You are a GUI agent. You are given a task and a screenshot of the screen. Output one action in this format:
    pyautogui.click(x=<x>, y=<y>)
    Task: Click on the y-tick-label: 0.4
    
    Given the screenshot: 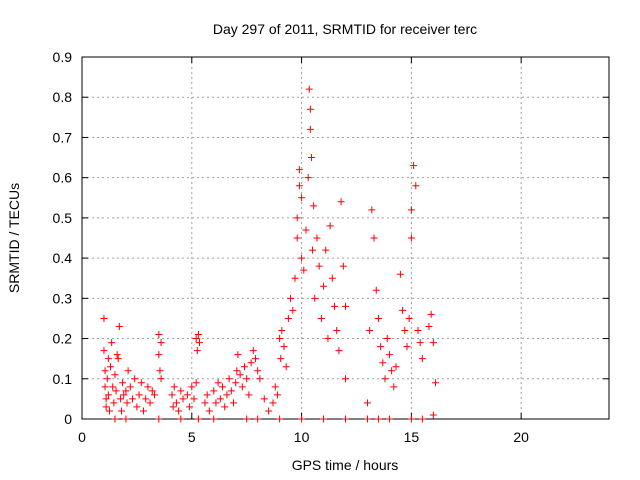 What is the action you would take?
    pyautogui.click(x=63, y=258)
    